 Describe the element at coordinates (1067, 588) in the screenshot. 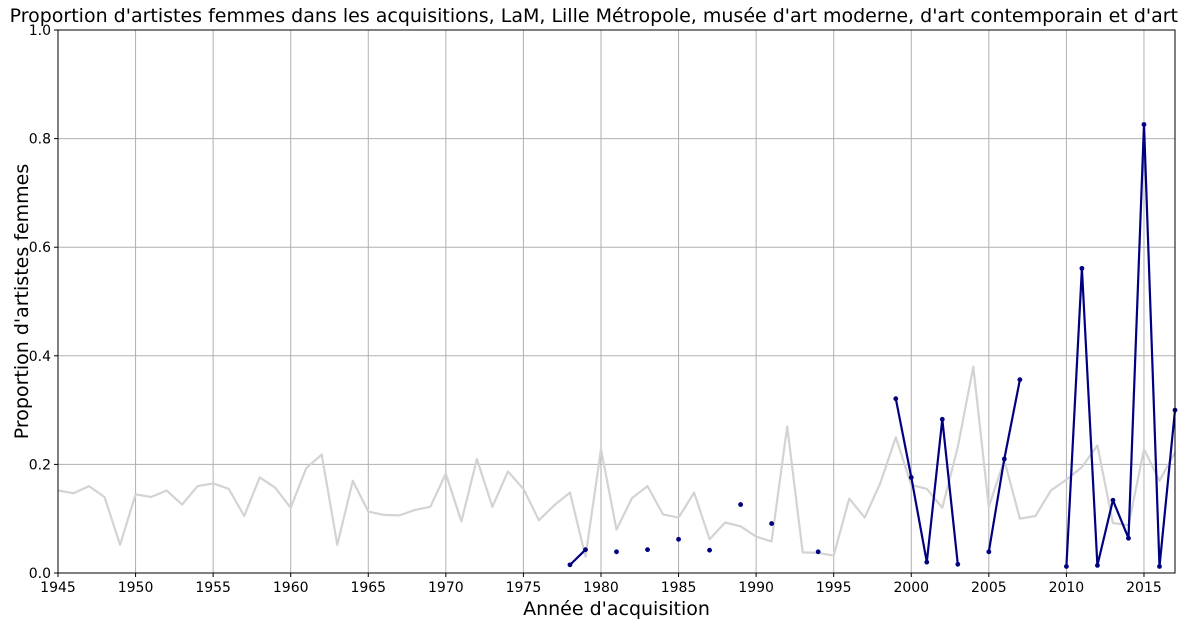

I see `x-tick-label: 2010` at that location.